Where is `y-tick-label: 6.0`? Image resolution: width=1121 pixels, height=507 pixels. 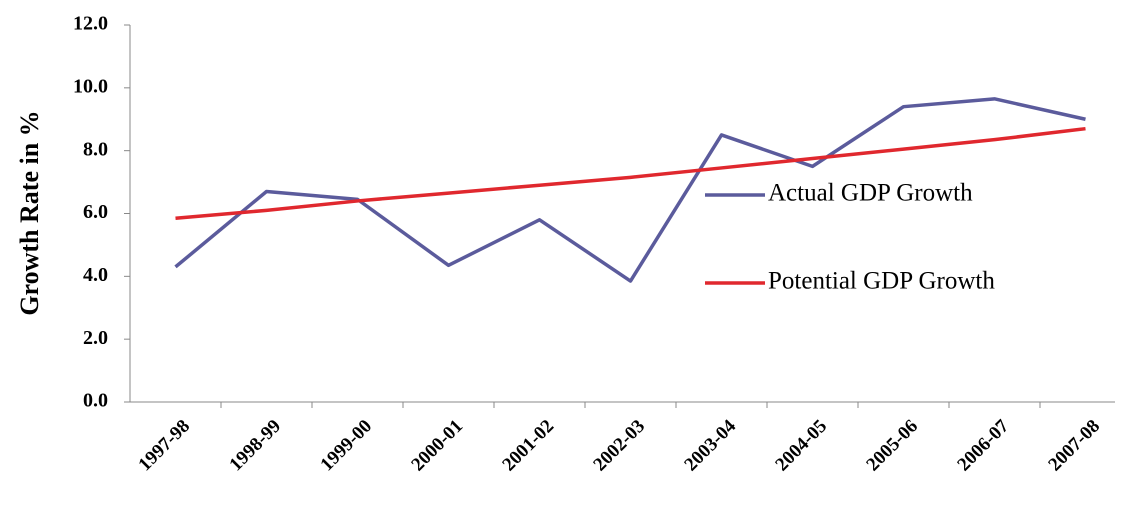 y-tick-label: 6.0 is located at coordinates (95, 212).